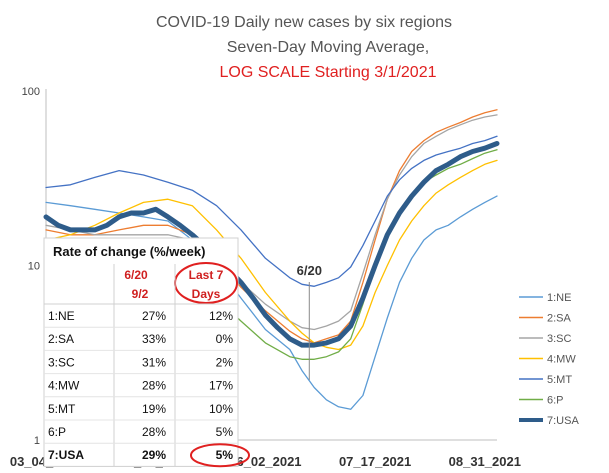  Describe the element at coordinates (57, 432) in the screenshot. I see `table-cell-region: 6:P` at that location.